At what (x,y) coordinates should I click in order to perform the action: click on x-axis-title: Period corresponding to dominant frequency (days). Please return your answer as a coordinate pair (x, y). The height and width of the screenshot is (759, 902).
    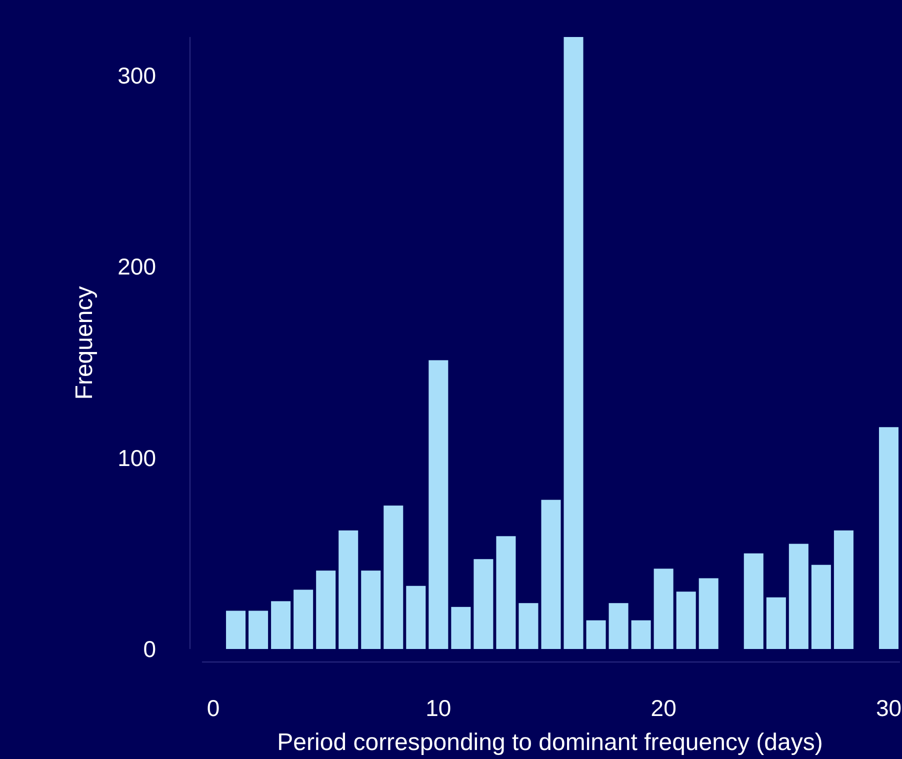
    Looking at the image, I should click on (550, 742).